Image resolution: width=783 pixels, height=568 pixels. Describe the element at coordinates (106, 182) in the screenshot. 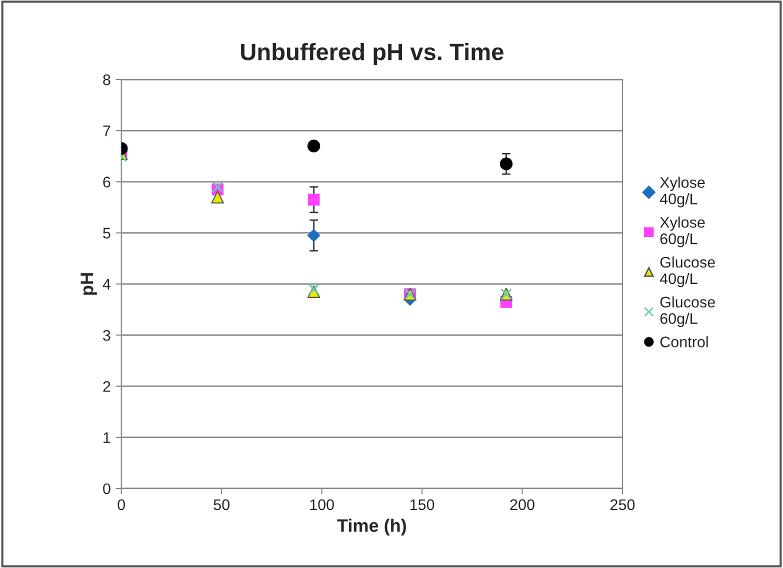

I see `y-tick-label: 6` at that location.